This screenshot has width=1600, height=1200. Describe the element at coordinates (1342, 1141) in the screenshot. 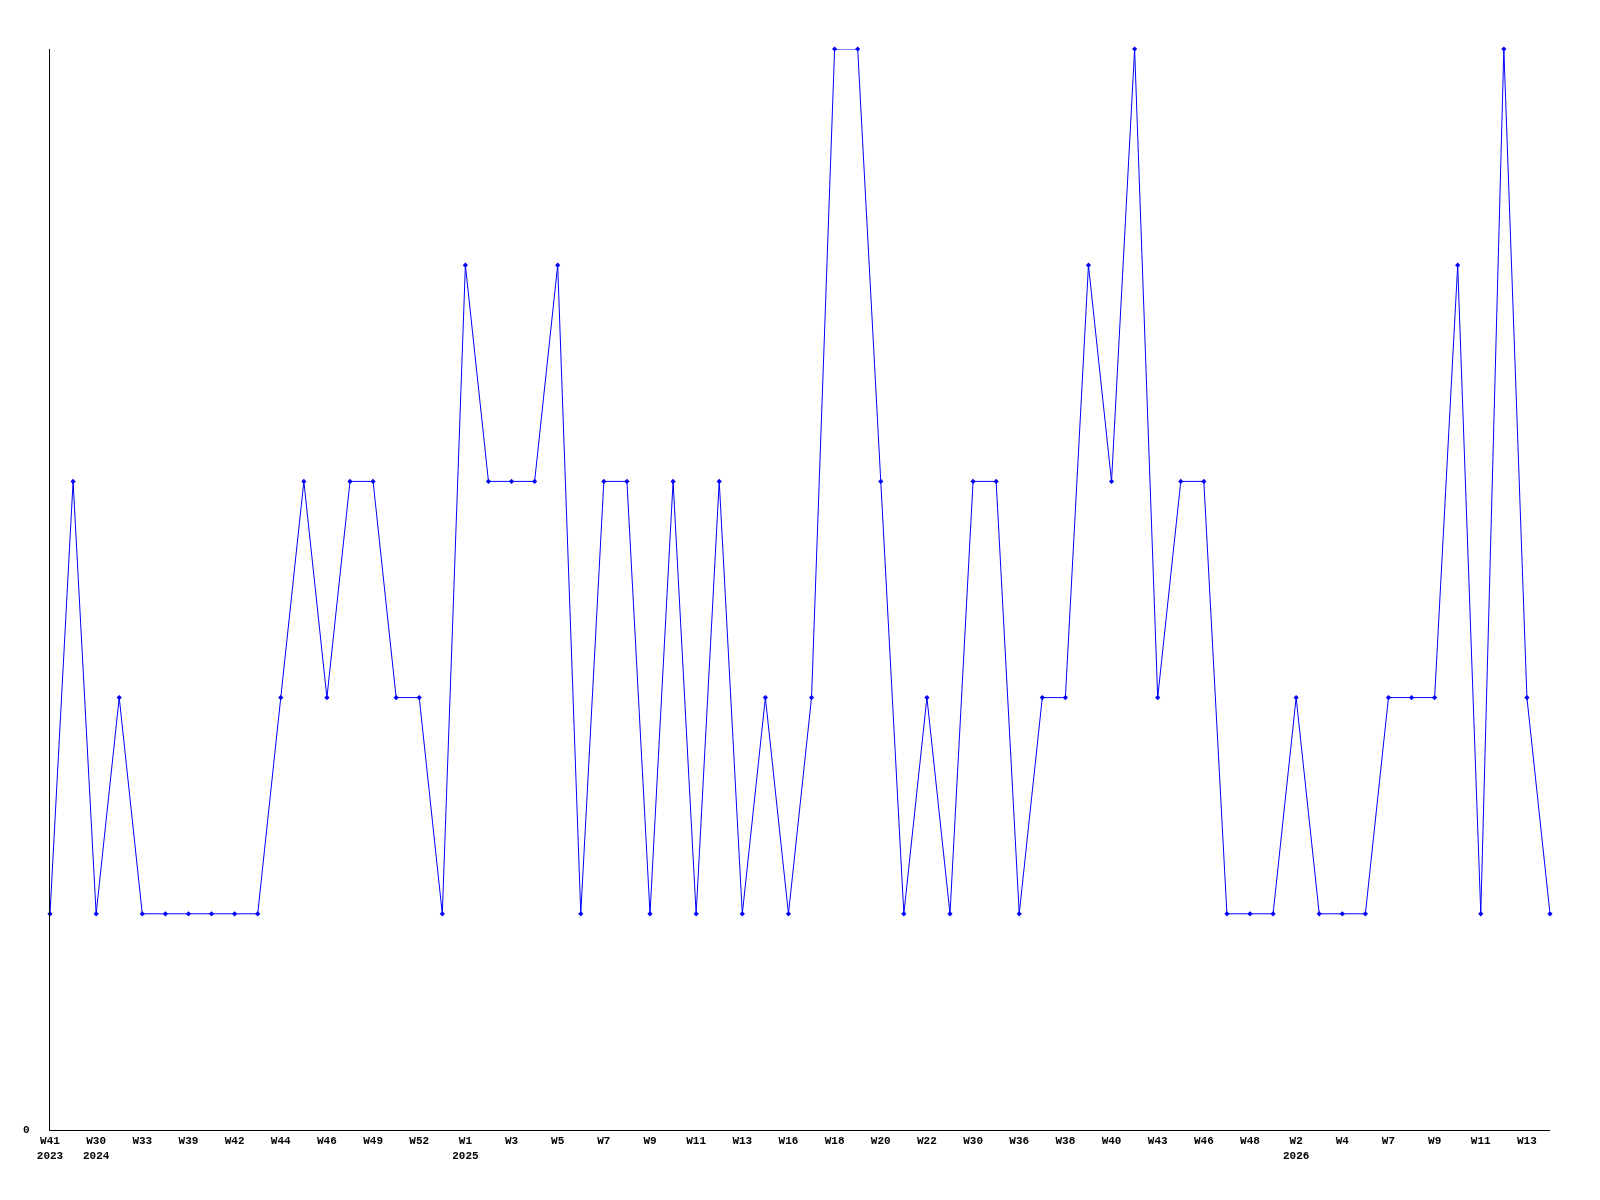

I see `x-tick-label: W4` at that location.